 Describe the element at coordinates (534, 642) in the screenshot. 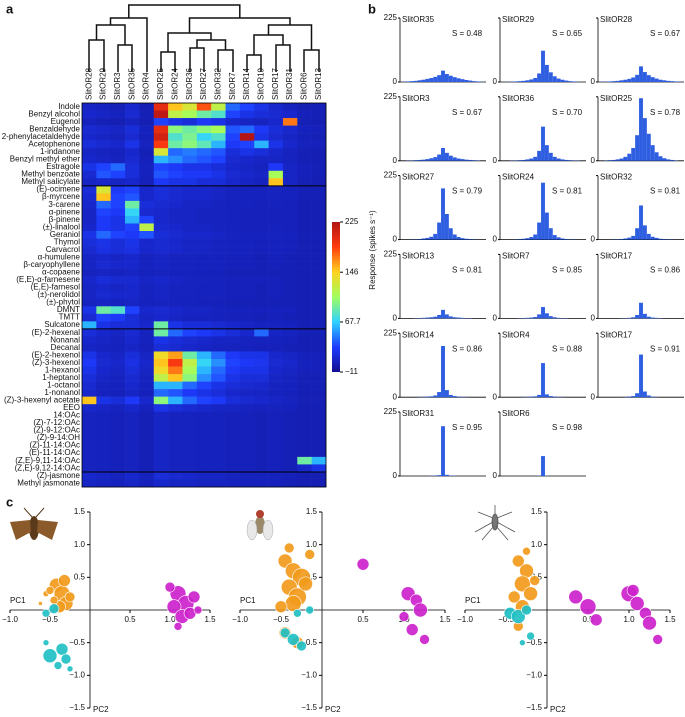

I see `y-tick-label: −0.5` at that location.